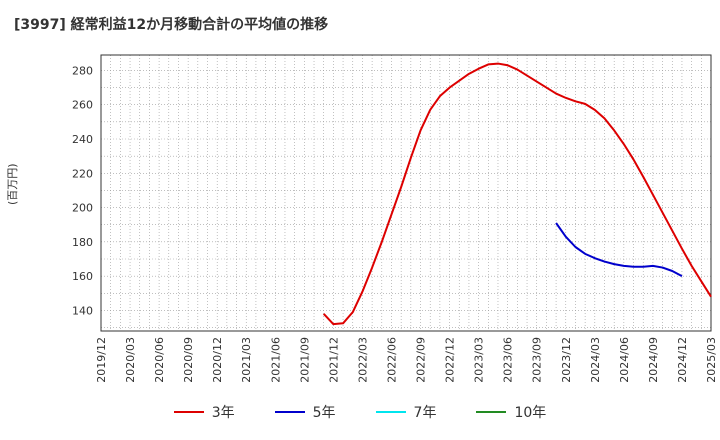  I want to click on x-tick-label: 2020/06, so click(159, 360).